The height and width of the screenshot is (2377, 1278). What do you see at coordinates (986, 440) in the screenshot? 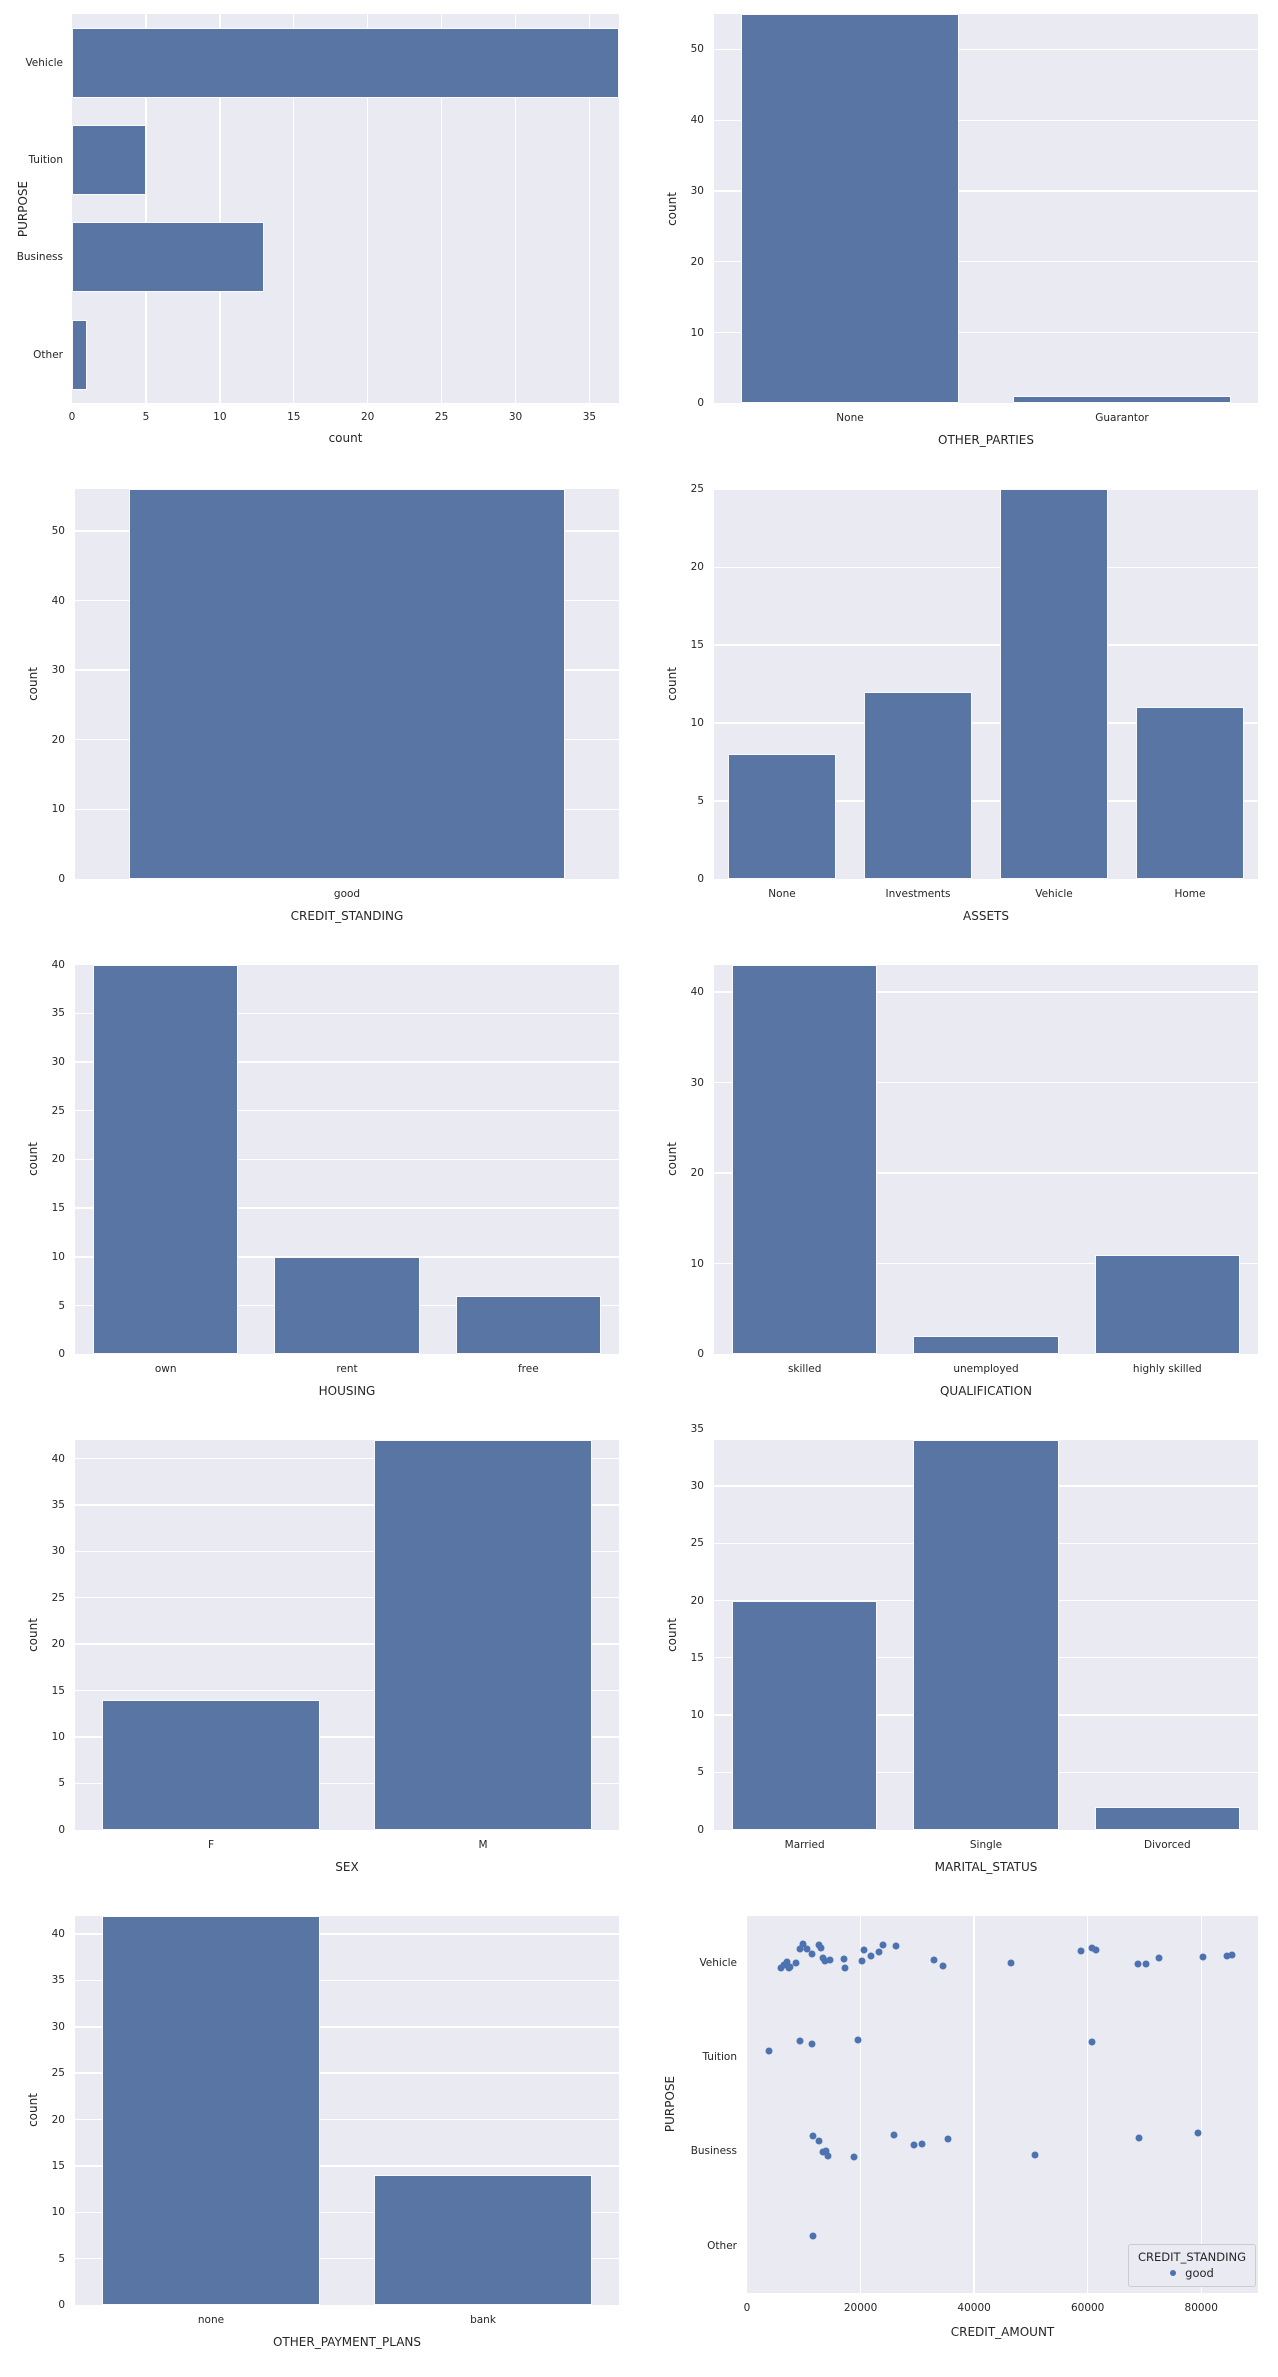
I see `x-axis-label: OTHER_PARTIES` at bounding box center [986, 440].